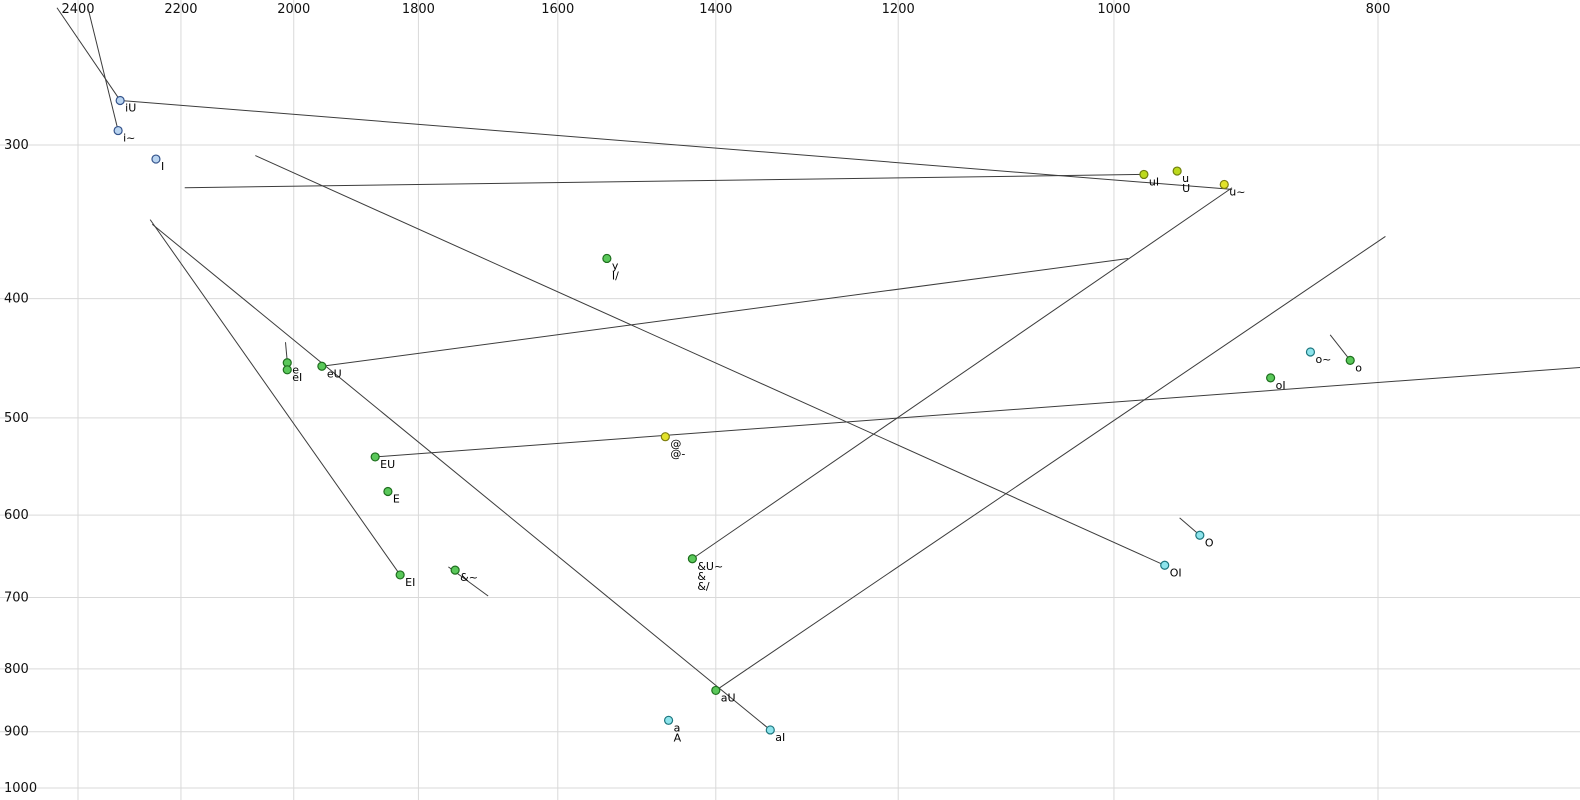  What do you see at coordinates (557, 9) in the screenshot?
I see `x-tick-label: 1600` at bounding box center [557, 9].